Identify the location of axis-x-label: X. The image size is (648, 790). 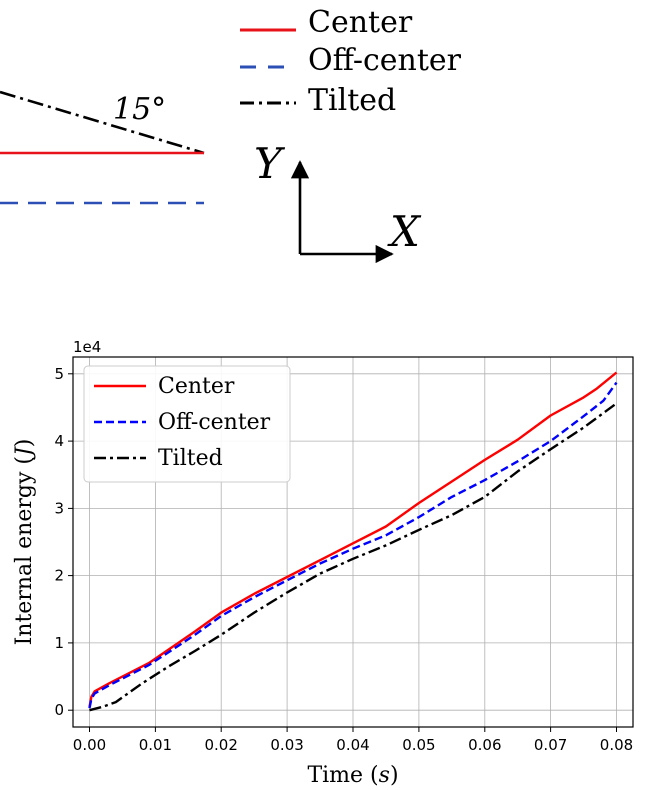
(404, 231).